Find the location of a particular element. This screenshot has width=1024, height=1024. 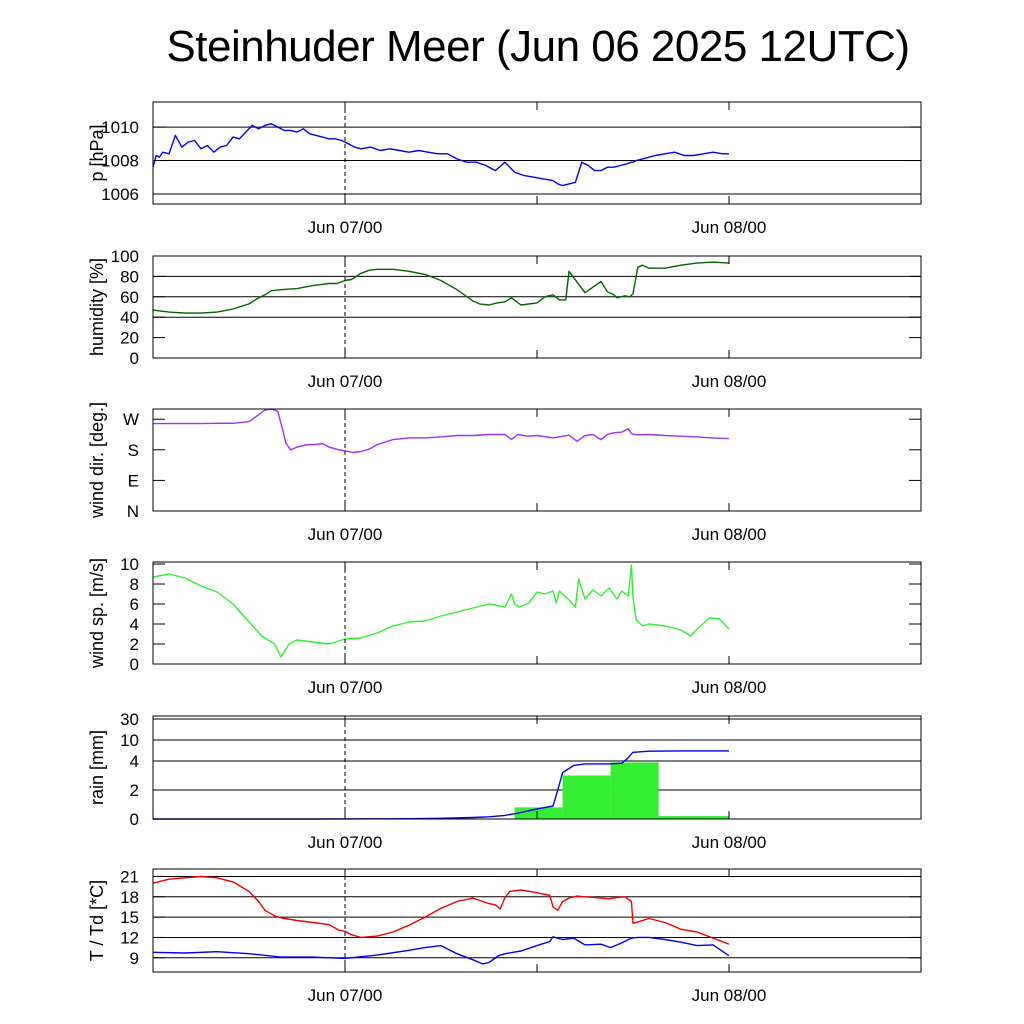

y-axis-label: p [hPa] is located at coordinates (97, 152).